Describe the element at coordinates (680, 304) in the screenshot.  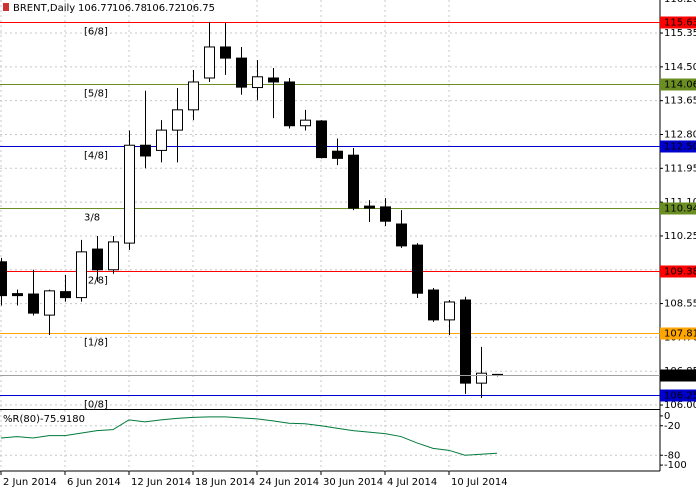
I see `y-tick-label: 108.55` at that location.